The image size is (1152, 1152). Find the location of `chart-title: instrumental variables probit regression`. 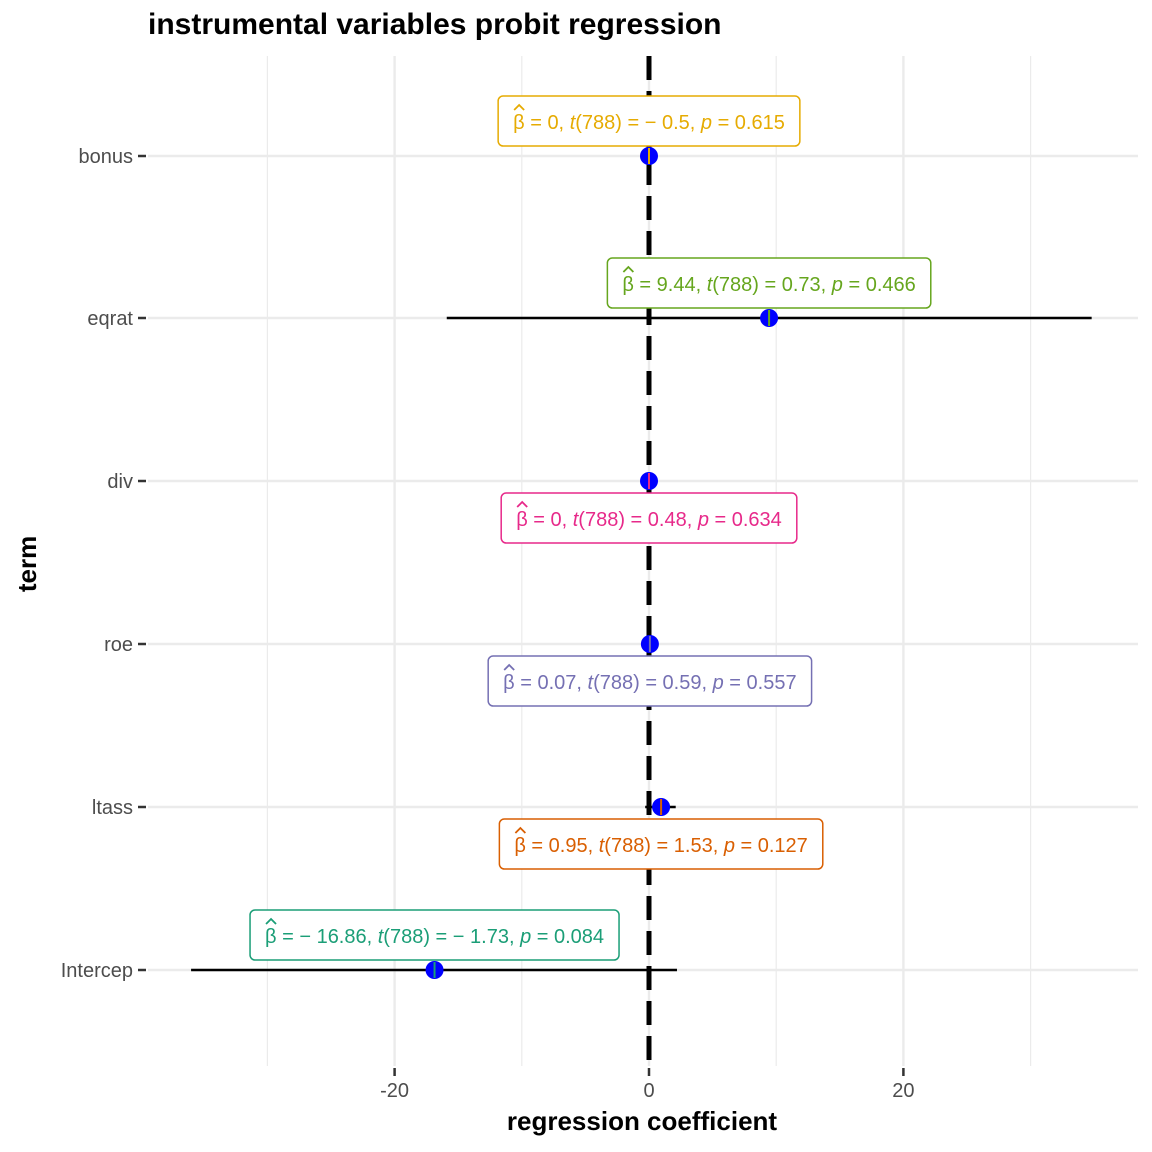

chart-title: instrumental variables probit regression is located at coordinates (435, 24).